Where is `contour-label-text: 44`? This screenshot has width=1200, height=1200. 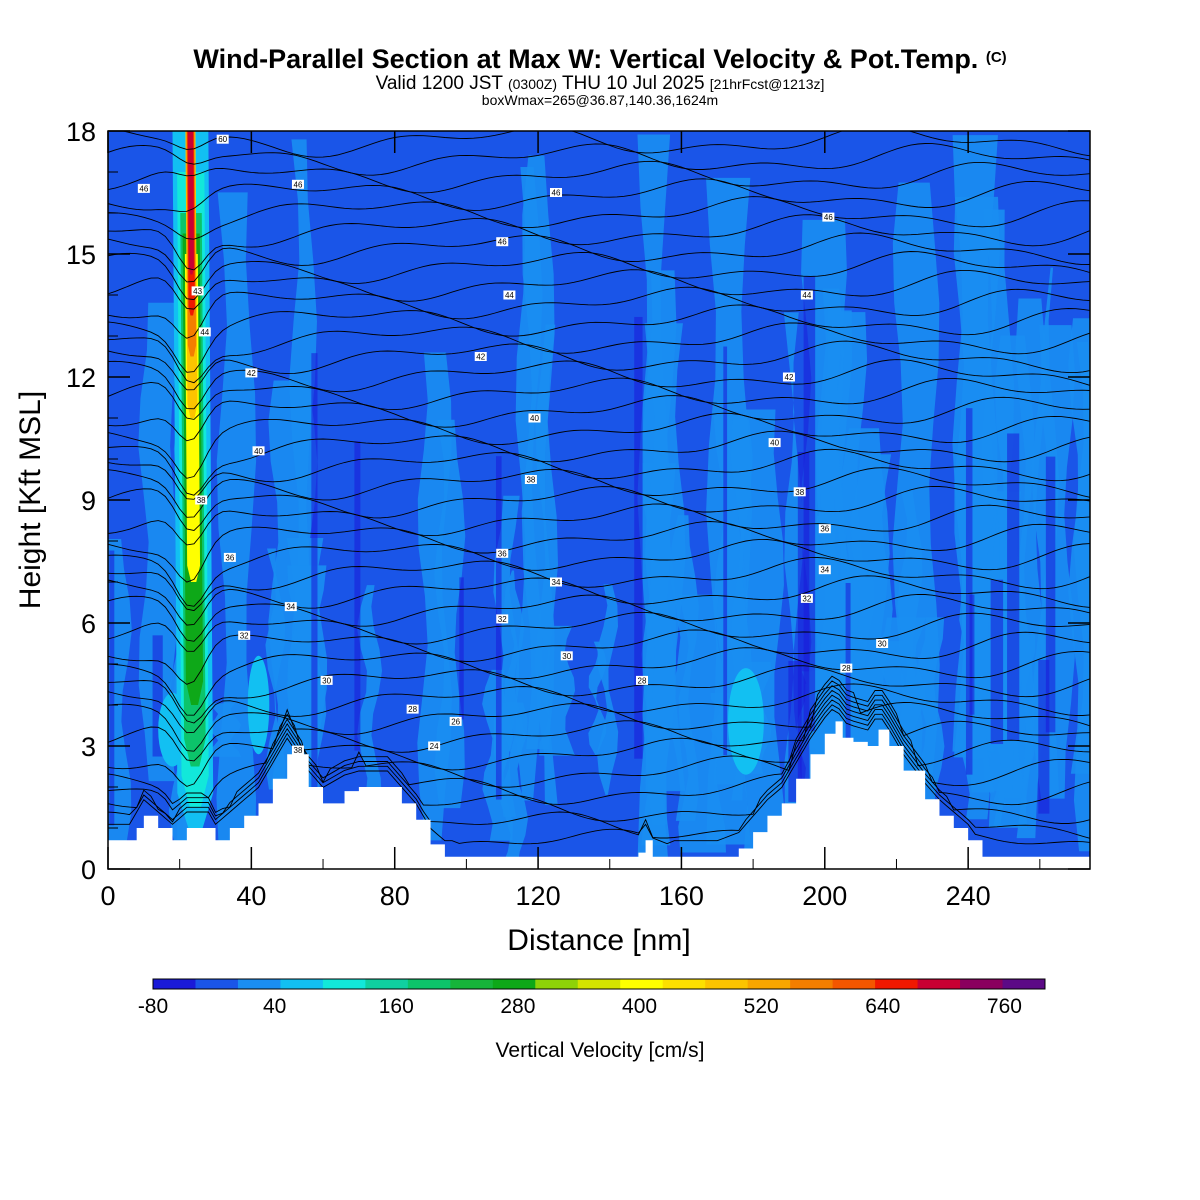
contour-label-text: 44 is located at coordinates (509, 295).